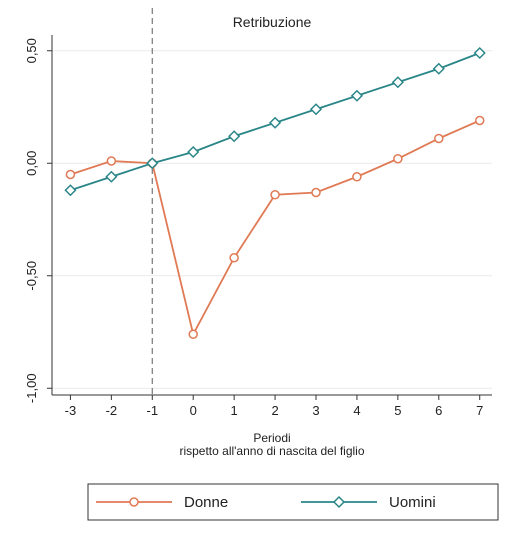 Image resolution: width=517 pixels, height=537 pixels. What do you see at coordinates (274, 410) in the screenshot?
I see `x-tick-label: 2` at bounding box center [274, 410].